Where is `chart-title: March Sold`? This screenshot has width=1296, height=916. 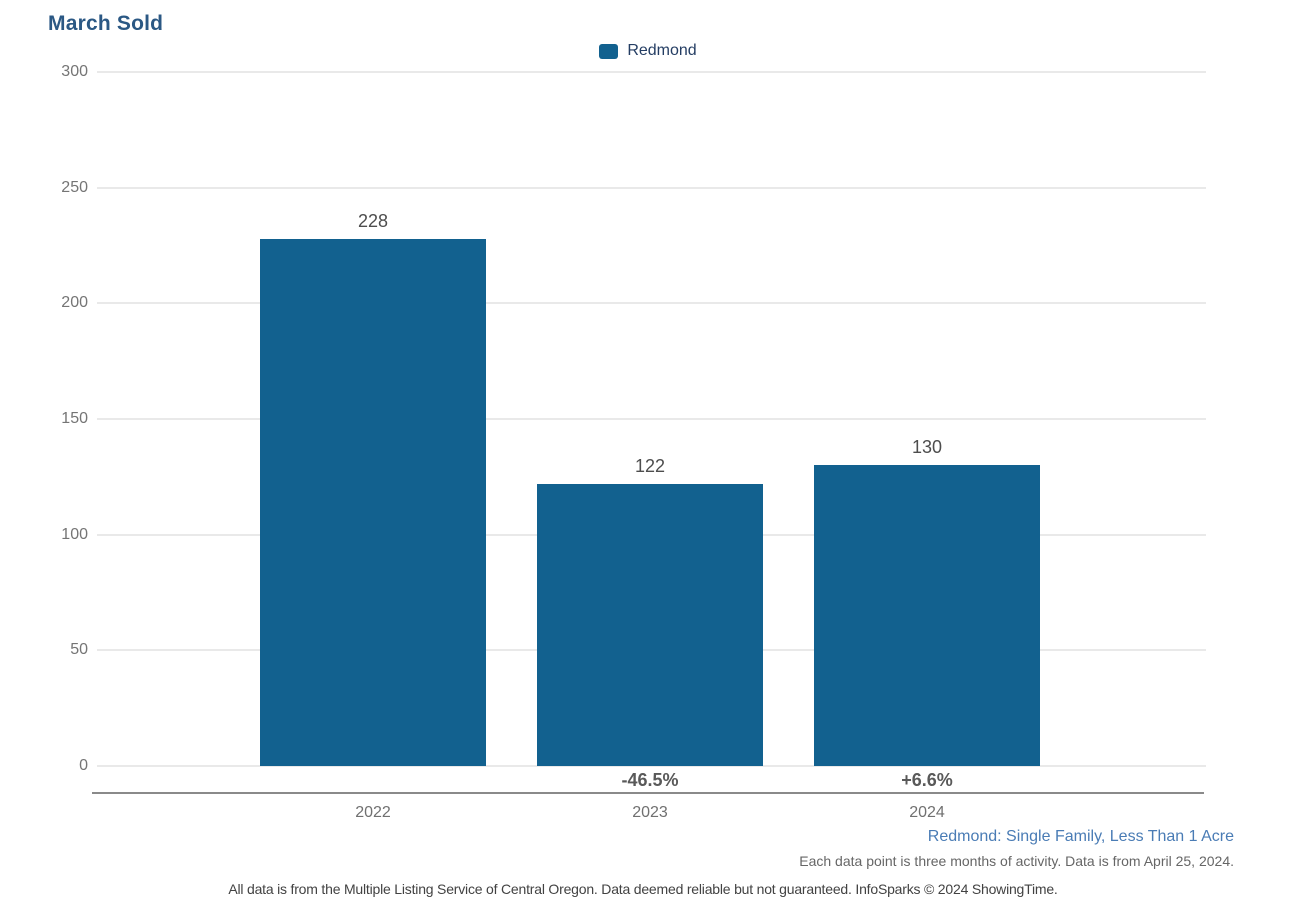
chart-title: March Sold is located at coordinates (106, 23).